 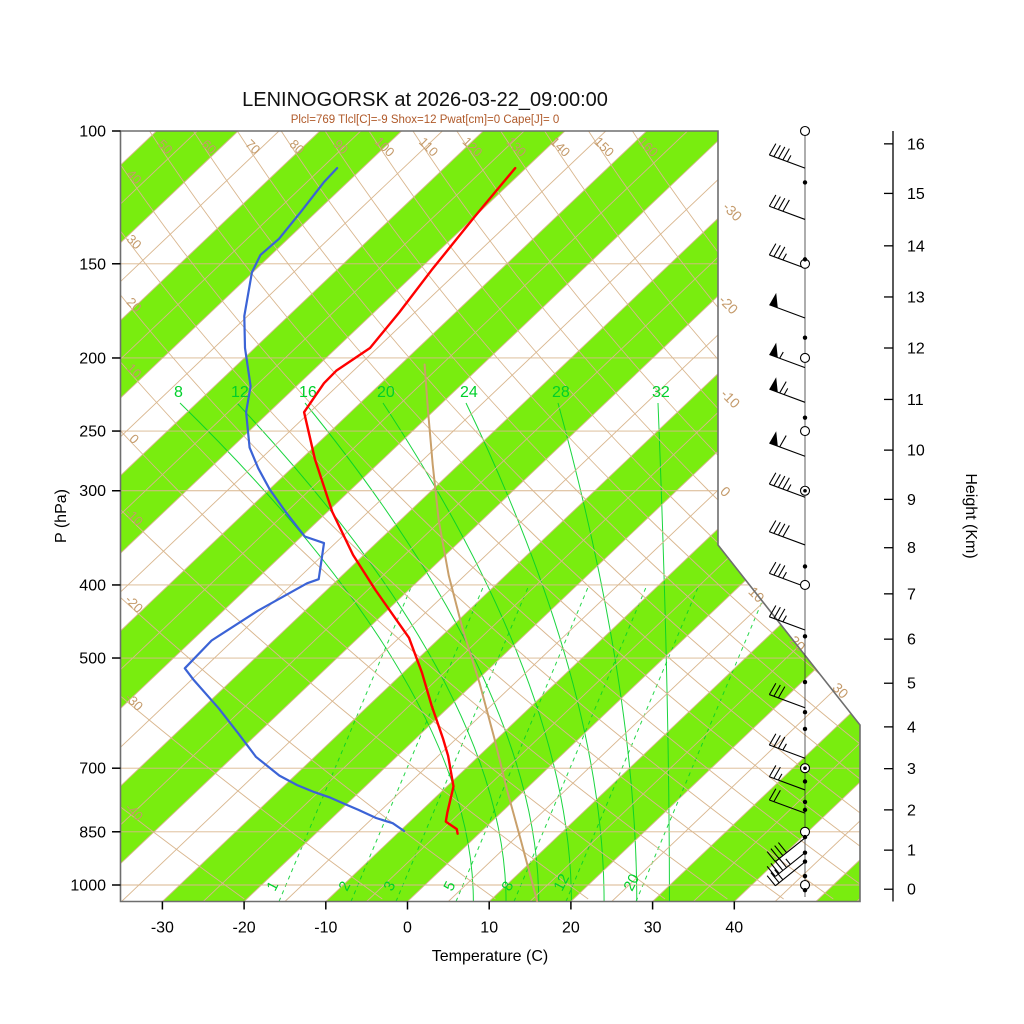 What do you see at coordinates (653, 928) in the screenshot?
I see `temp-tick-label: 30` at bounding box center [653, 928].